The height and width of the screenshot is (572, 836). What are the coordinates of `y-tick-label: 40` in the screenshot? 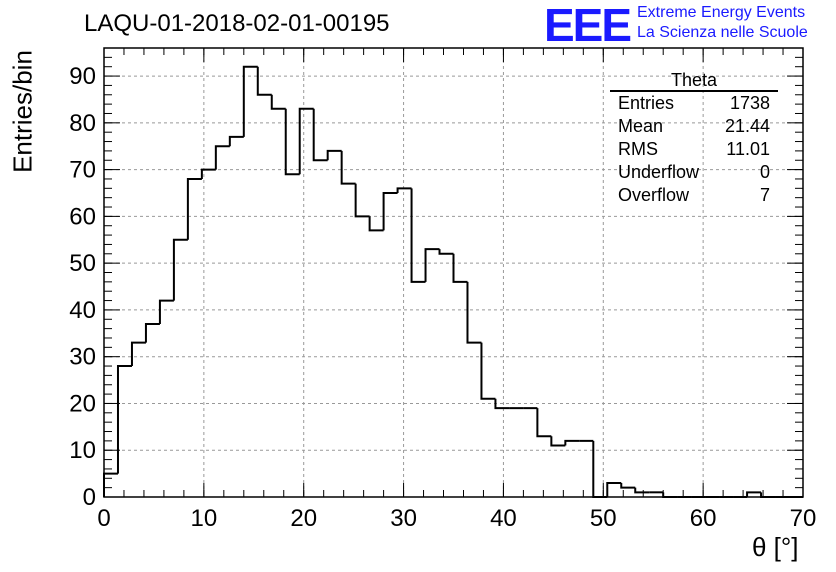 It's located at (82, 310).